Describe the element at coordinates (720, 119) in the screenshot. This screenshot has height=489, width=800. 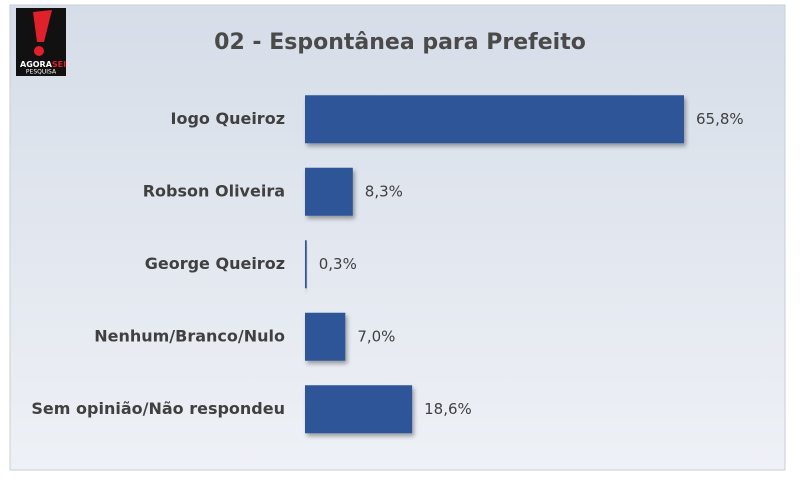
I see `value-label: 65,8%` at that location.